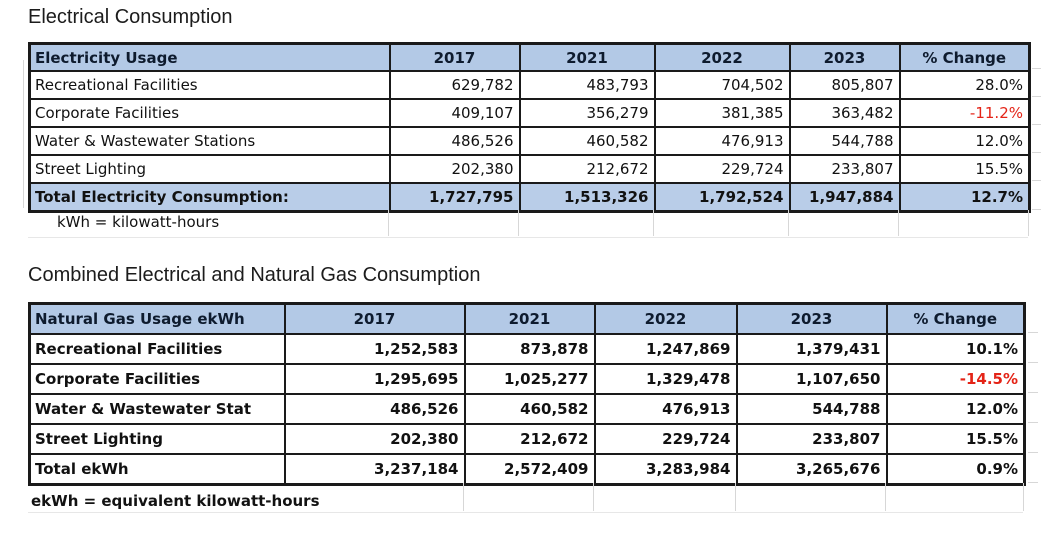  What do you see at coordinates (209, 141) in the screenshot?
I see `row-label: Water & Wastewater Stations` at bounding box center [209, 141].